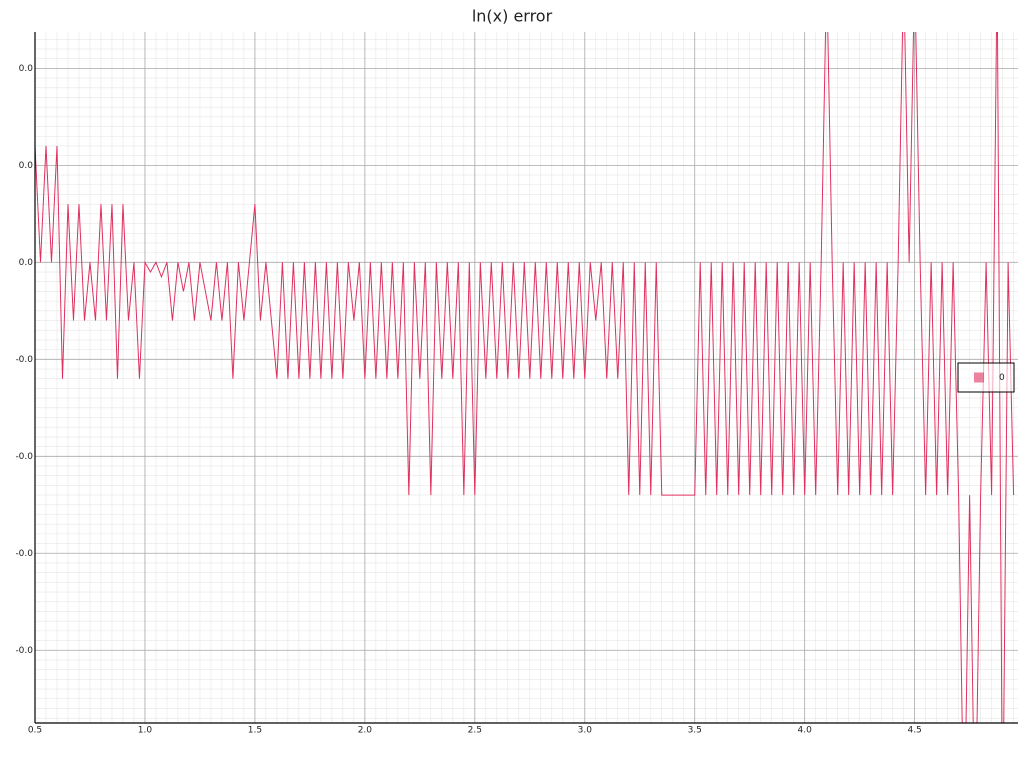 The width and height of the screenshot is (1024, 760). What do you see at coordinates (145, 731) in the screenshot?
I see `x-tick-label: 1.0` at bounding box center [145, 731].